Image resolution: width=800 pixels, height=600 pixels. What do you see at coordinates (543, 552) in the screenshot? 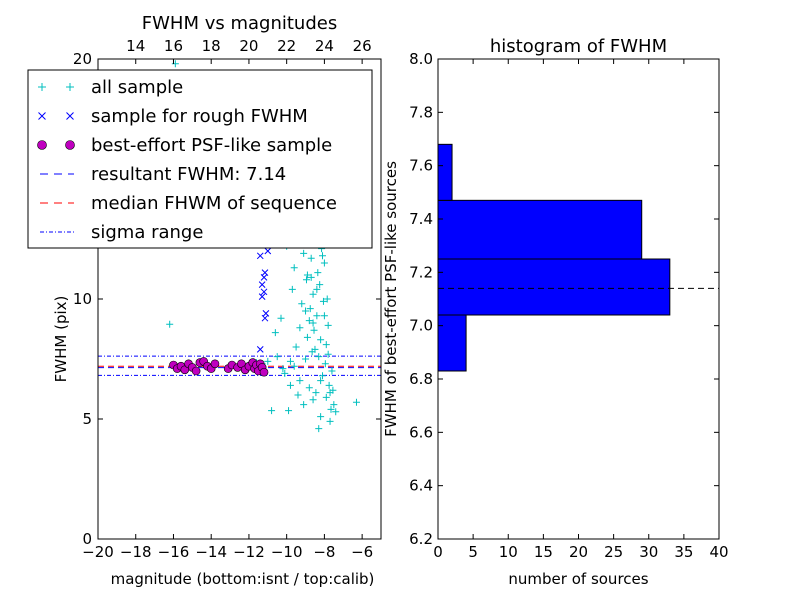
I see `x-tick-label: 15` at bounding box center [543, 552].